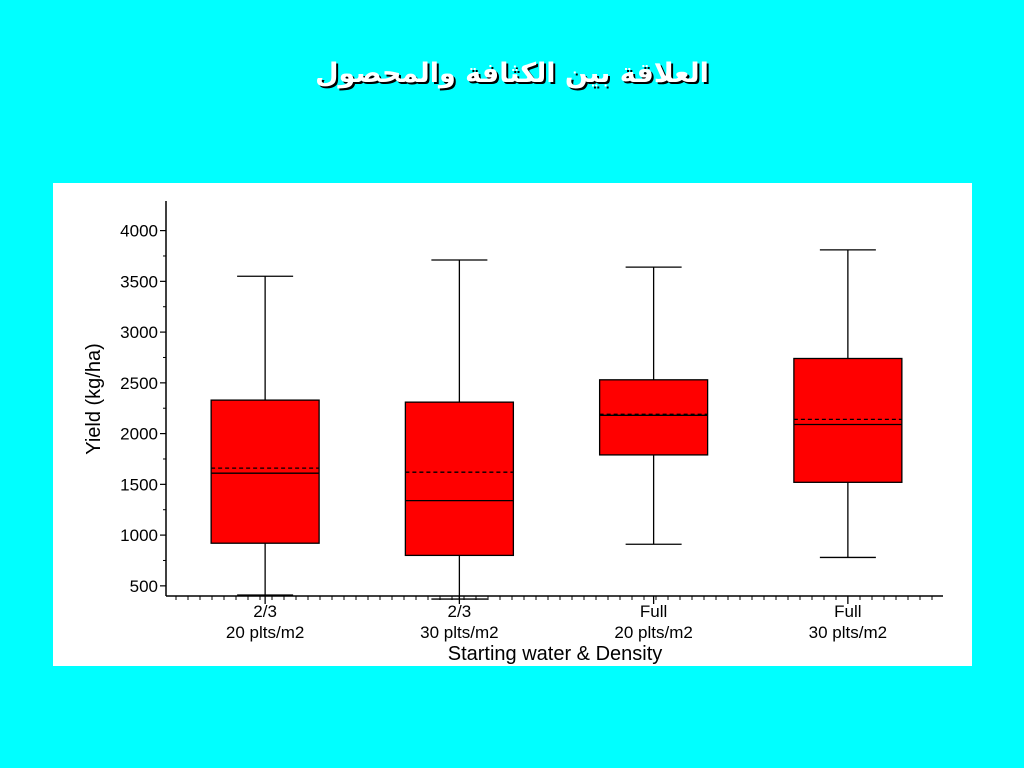 The image size is (1024, 768). Describe the element at coordinates (139, 383) in the screenshot. I see `y-tick-label: 2500` at that location.